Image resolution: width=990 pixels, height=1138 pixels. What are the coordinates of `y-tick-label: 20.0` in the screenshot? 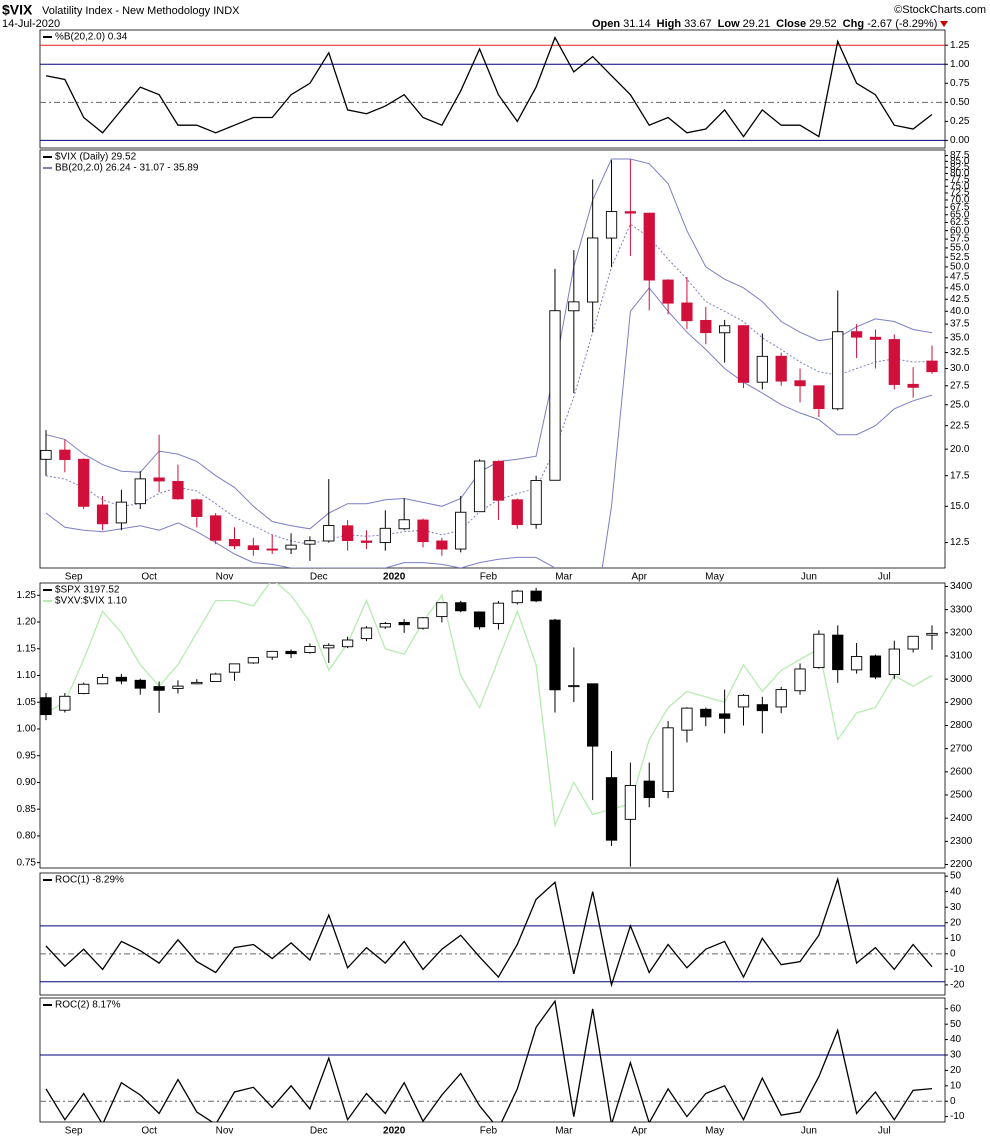 It's located at (960, 449).